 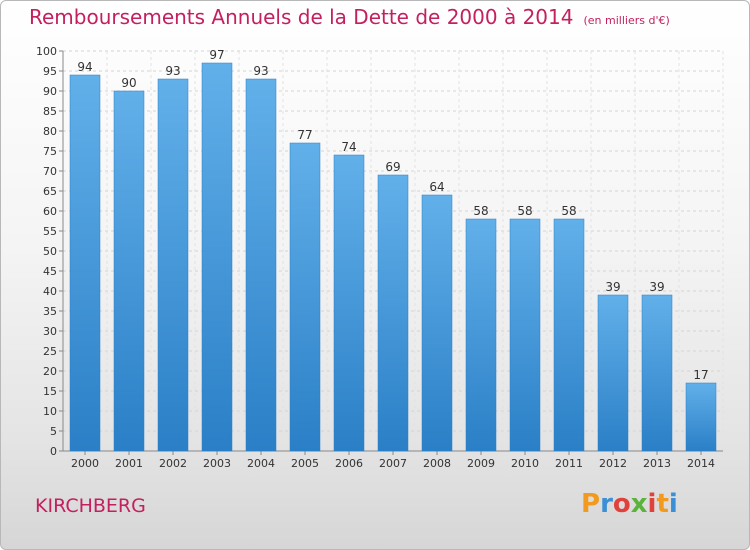 I want to click on bar-2001, so click(x=129, y=271).